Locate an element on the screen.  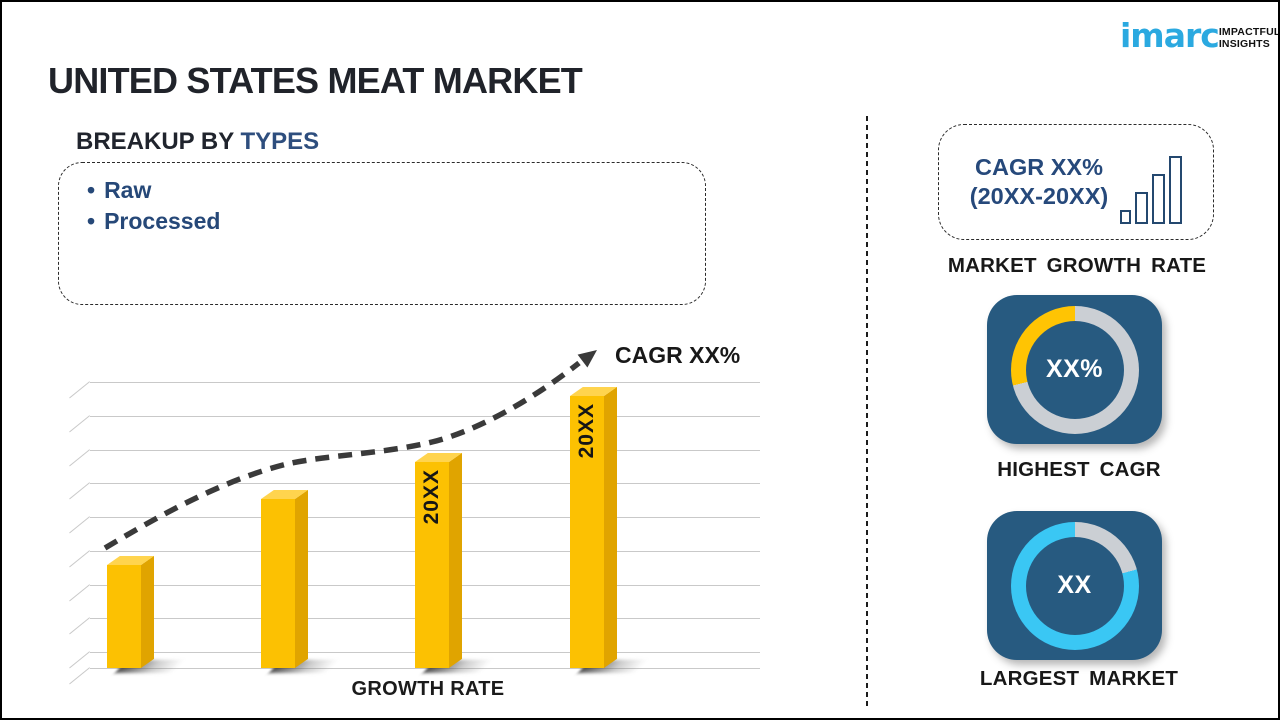
largest-market-donut: XX is located at coordinates (1074, 585).